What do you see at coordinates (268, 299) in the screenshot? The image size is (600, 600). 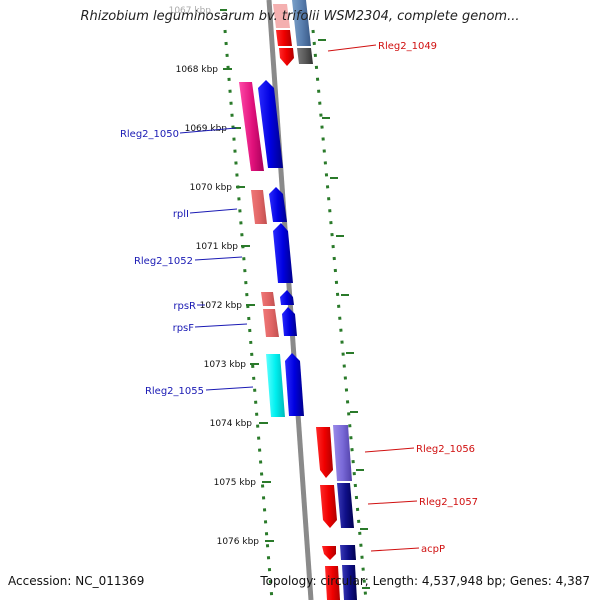 I see `gene-rpsr-bar` at bounding box center [268, 299].